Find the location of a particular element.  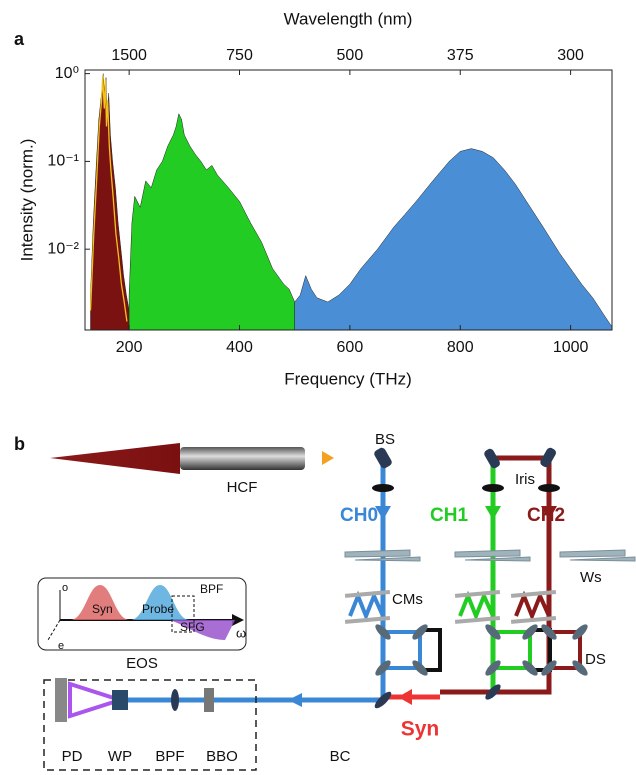

hcf-label: HCF is located at coordinates (242, 487).